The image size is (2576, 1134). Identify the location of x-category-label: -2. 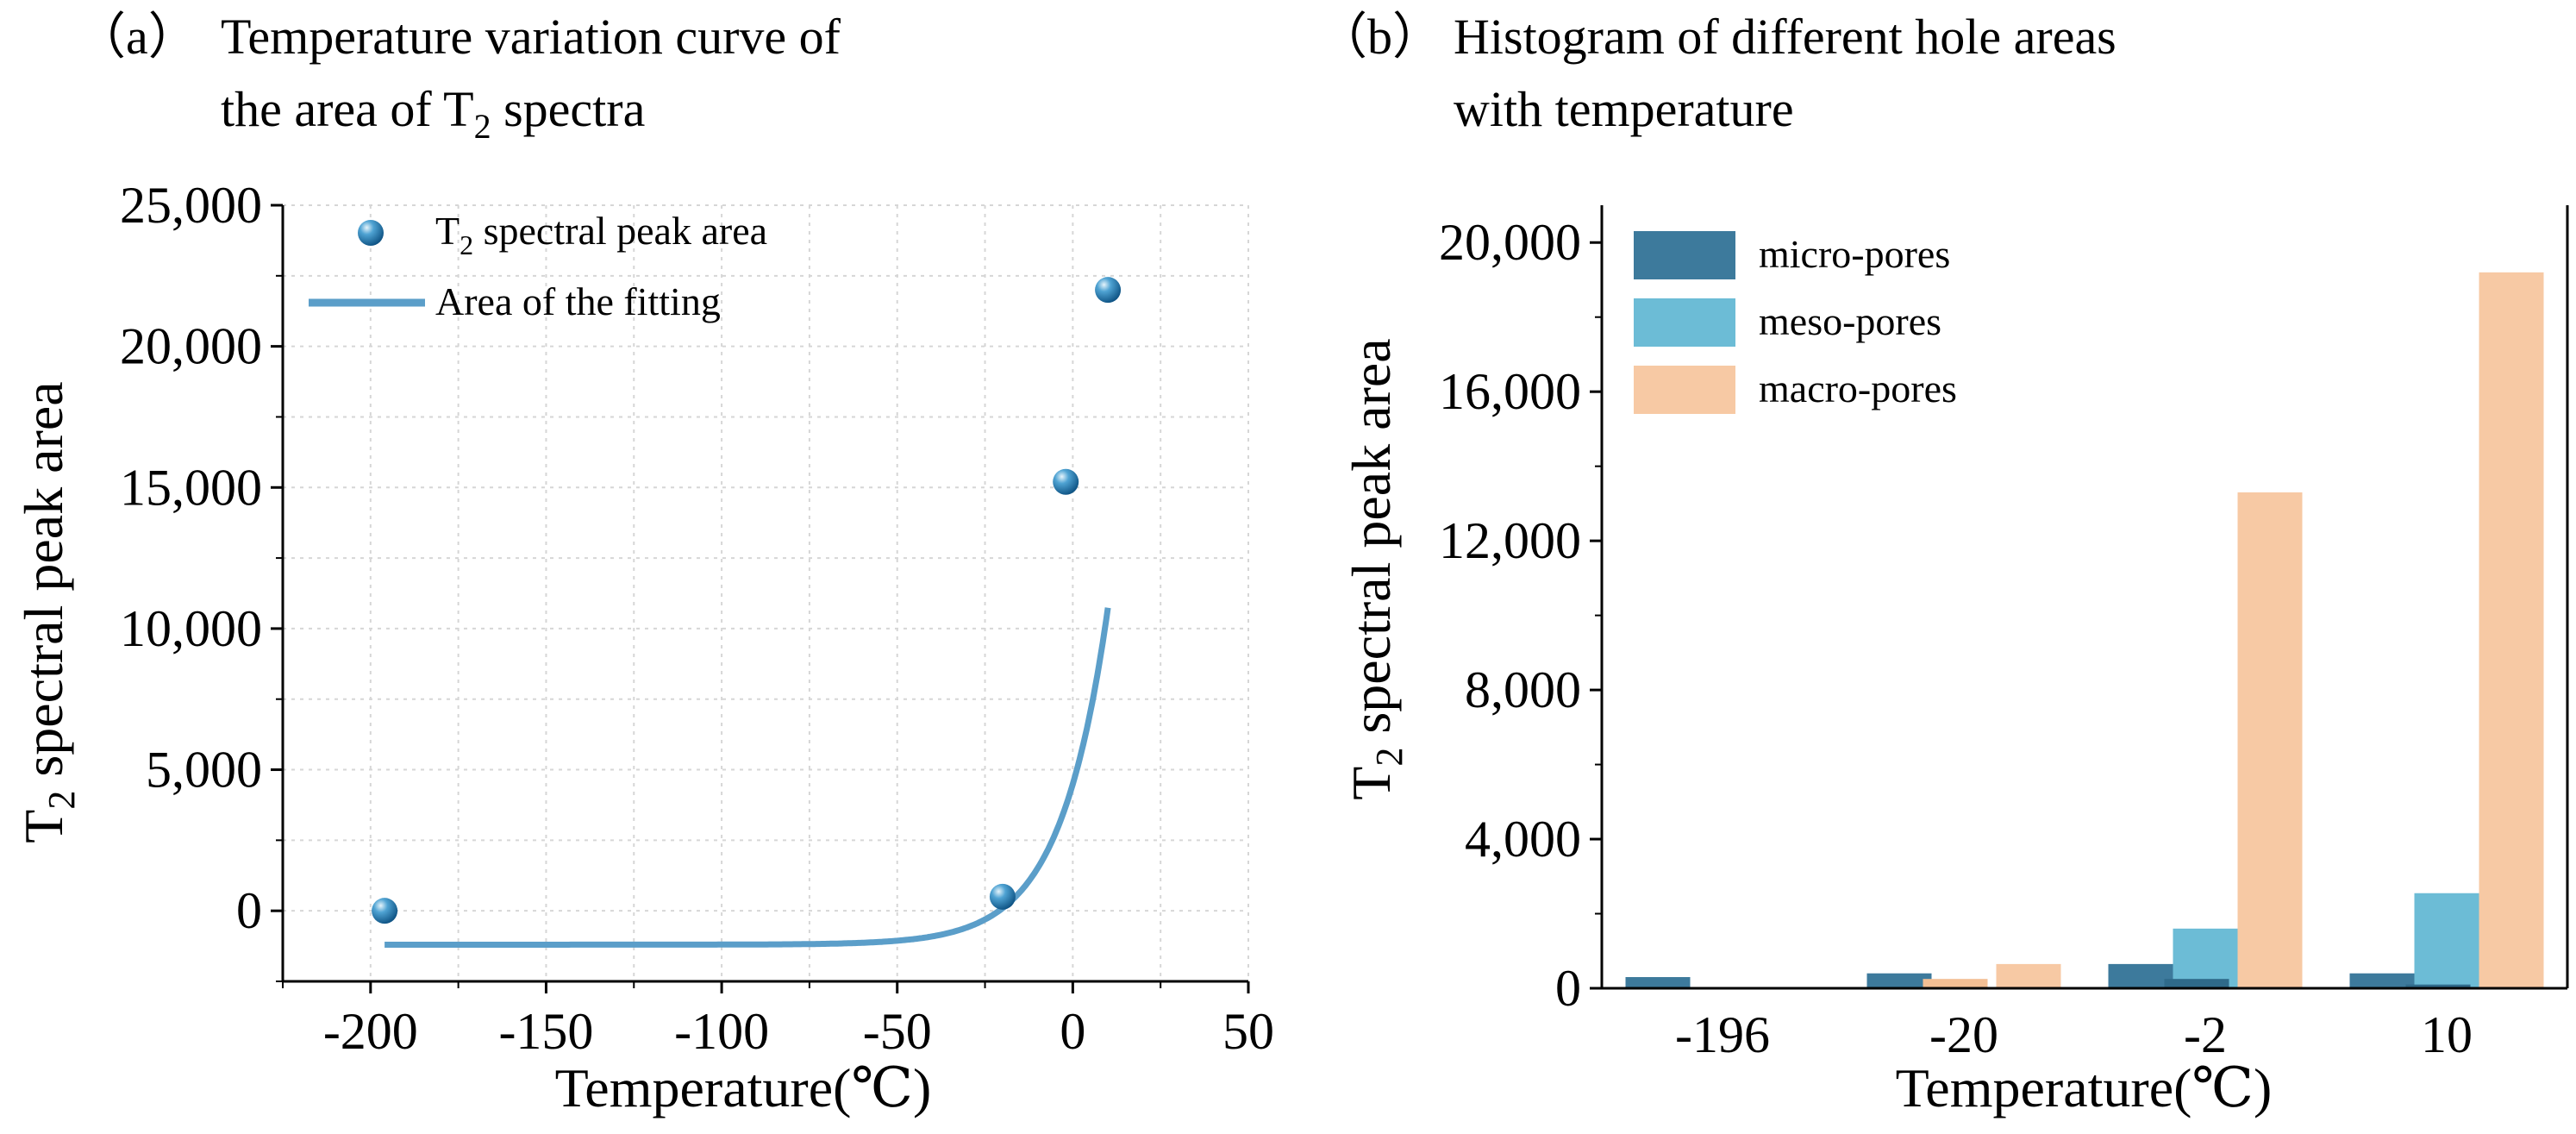
(2205, 1034).